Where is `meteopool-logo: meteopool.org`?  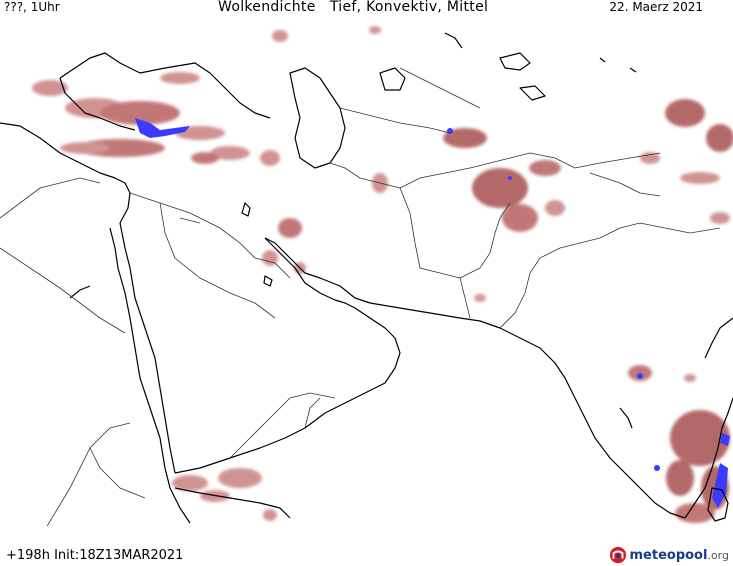
meteopool-logo: meteopool.org is located at coordinates (669, 555).